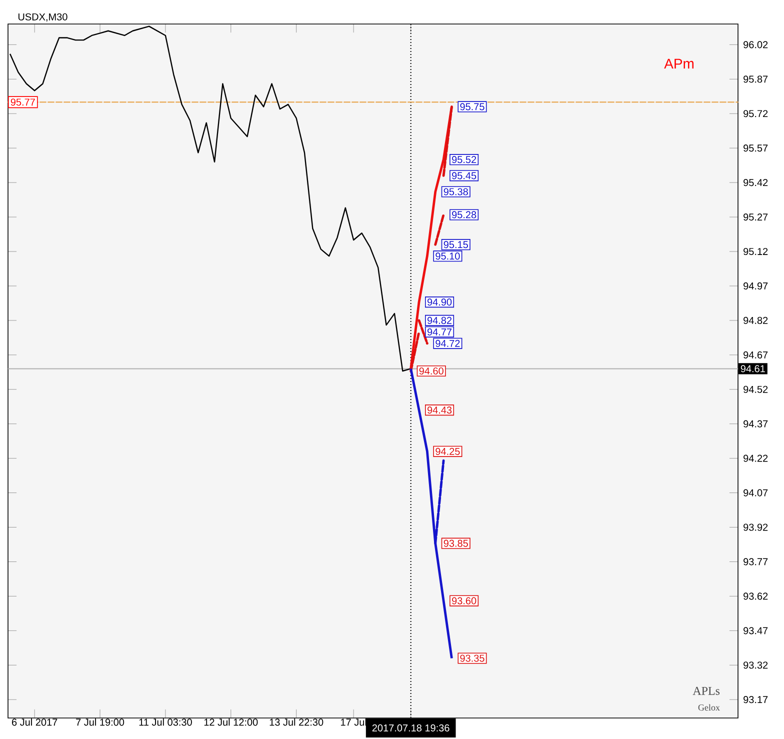 The height and width of the screenshot is (739, 784). I want to click on ref-line-label: 94.61, so click(752, 368).